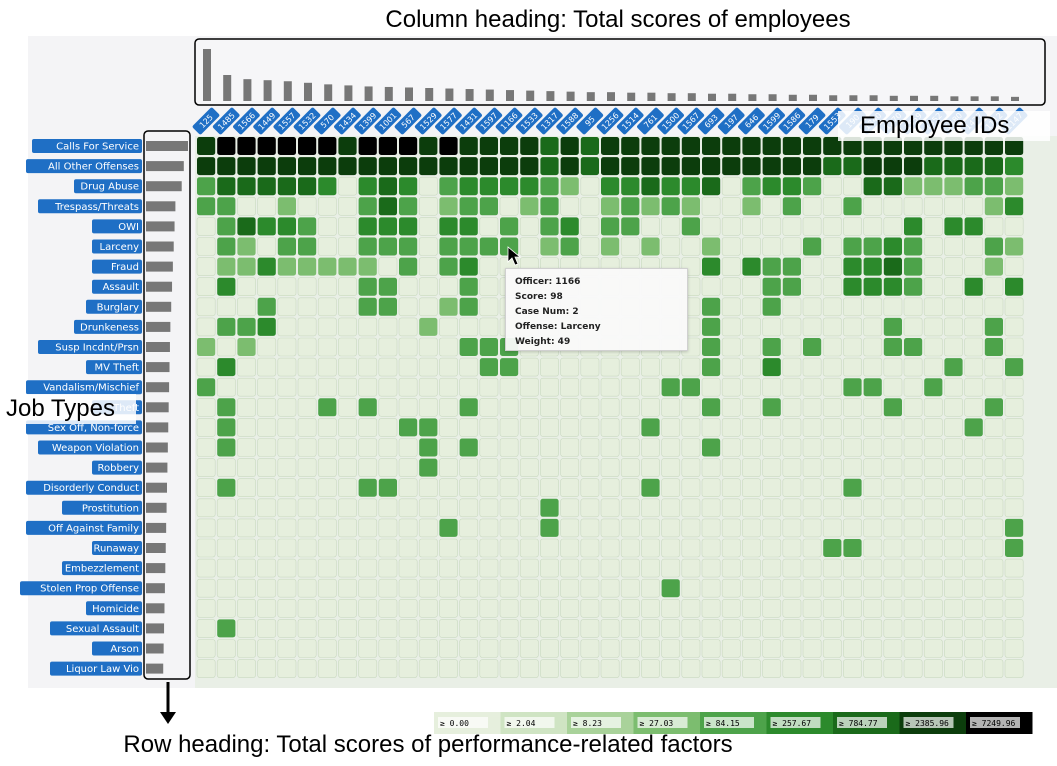 The height and width of the screenshot is (766, 1057). Describe the element at coordinates (1014, 206) in the screenshot. I see `cell-r3-c40` at that location.